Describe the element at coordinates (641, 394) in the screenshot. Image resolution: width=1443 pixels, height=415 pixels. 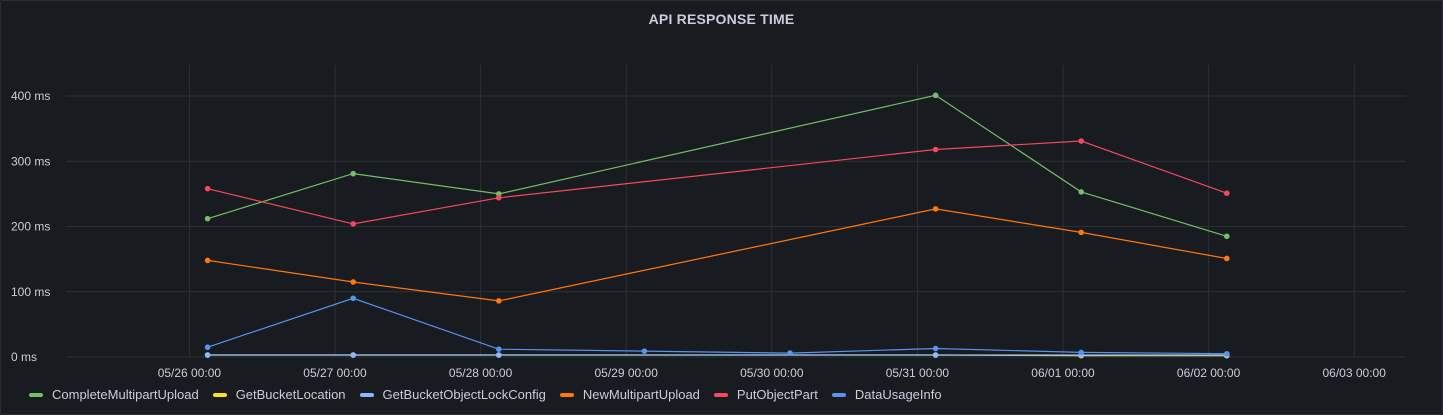
I see `legend-label: NewMultipartUpload` at that location.